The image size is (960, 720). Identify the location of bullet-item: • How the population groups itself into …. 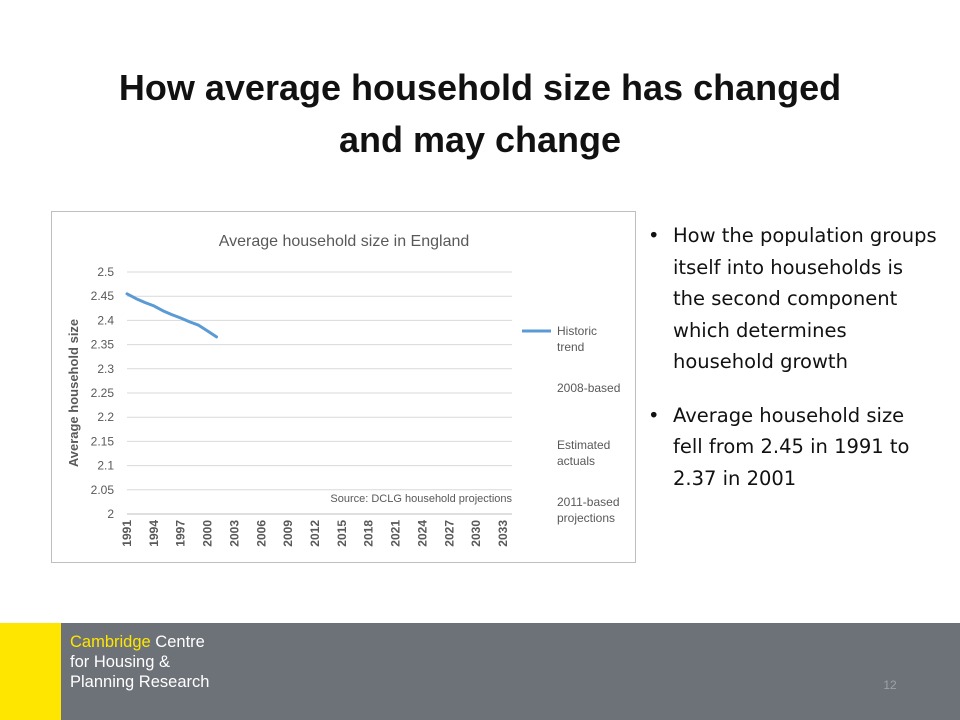
(793, 299).